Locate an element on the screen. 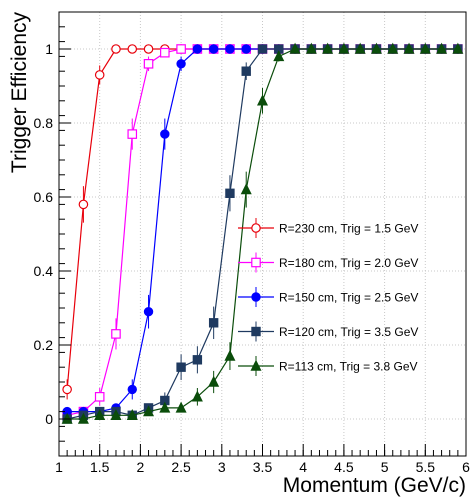  y-tick-label: 0.4 is located at coordinates (44, 271).